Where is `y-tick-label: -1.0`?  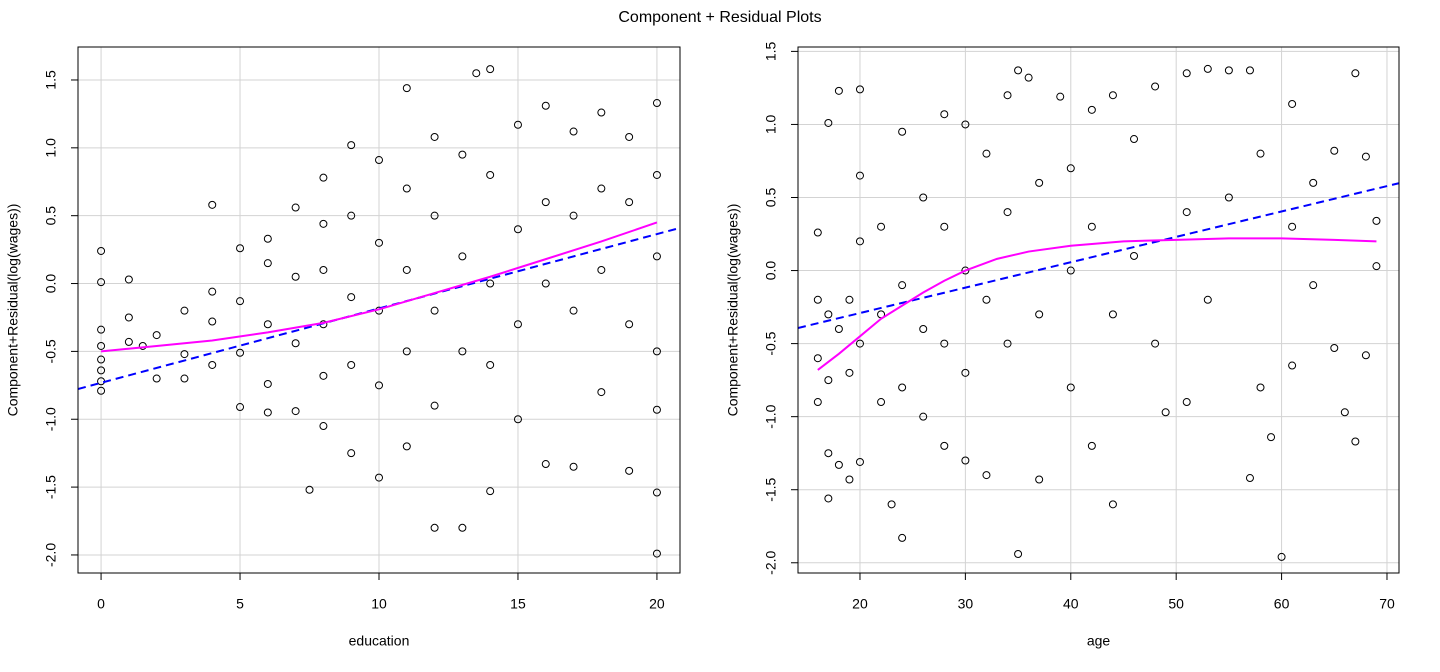 y-tick-label: -1.0 is located at coordinates (51, 419).